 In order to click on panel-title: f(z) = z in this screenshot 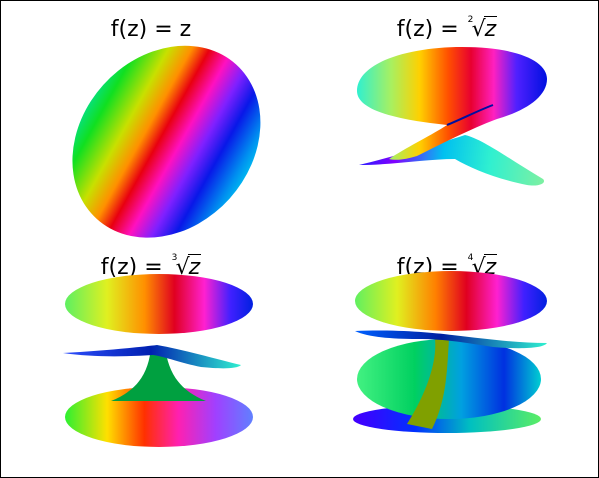, I will do `click(151, 29)`.